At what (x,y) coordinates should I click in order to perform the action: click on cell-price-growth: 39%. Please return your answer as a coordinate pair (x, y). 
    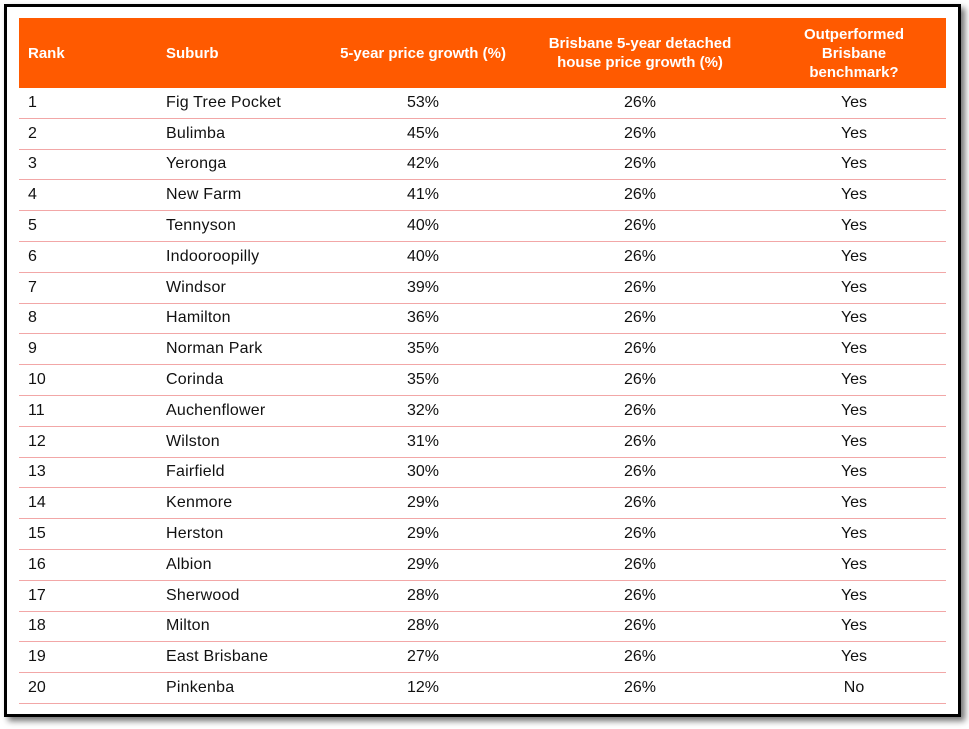
    Looking at the image, I should click on (423, 288).